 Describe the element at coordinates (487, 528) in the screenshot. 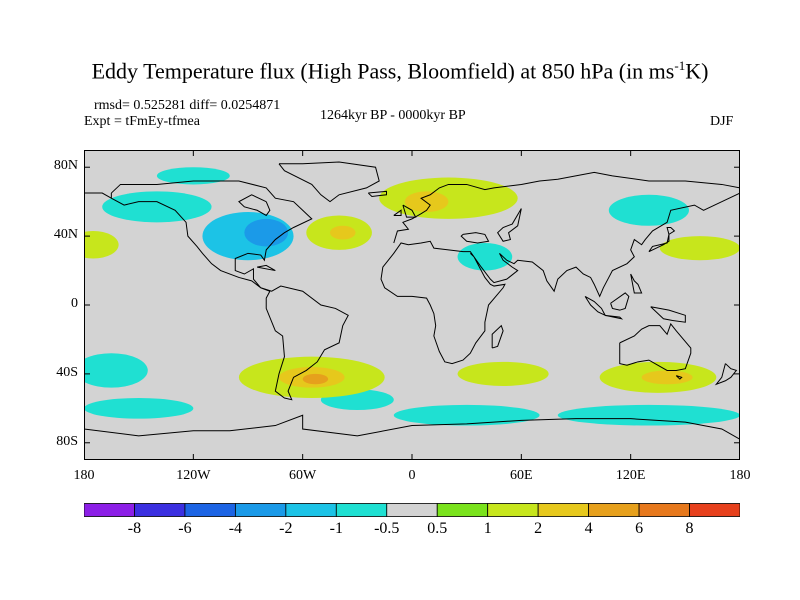

I see `colorbar-label: 1` at that location.